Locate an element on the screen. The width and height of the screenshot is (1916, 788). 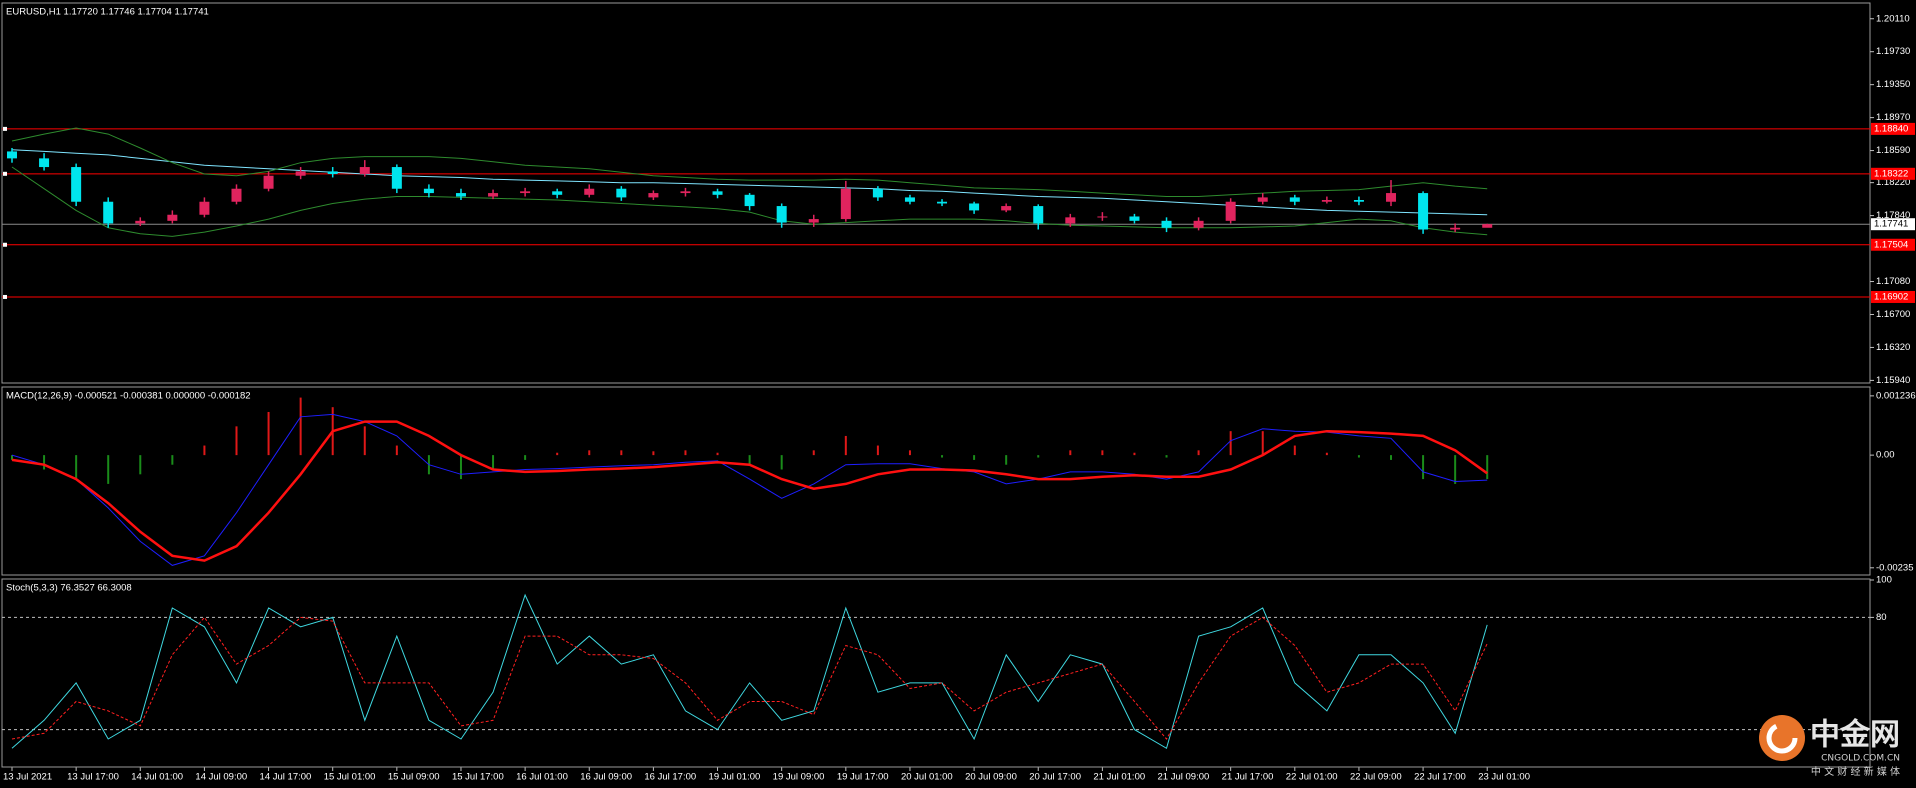
current-price-label: 1.17741 is located at coordinates (1891, 224).